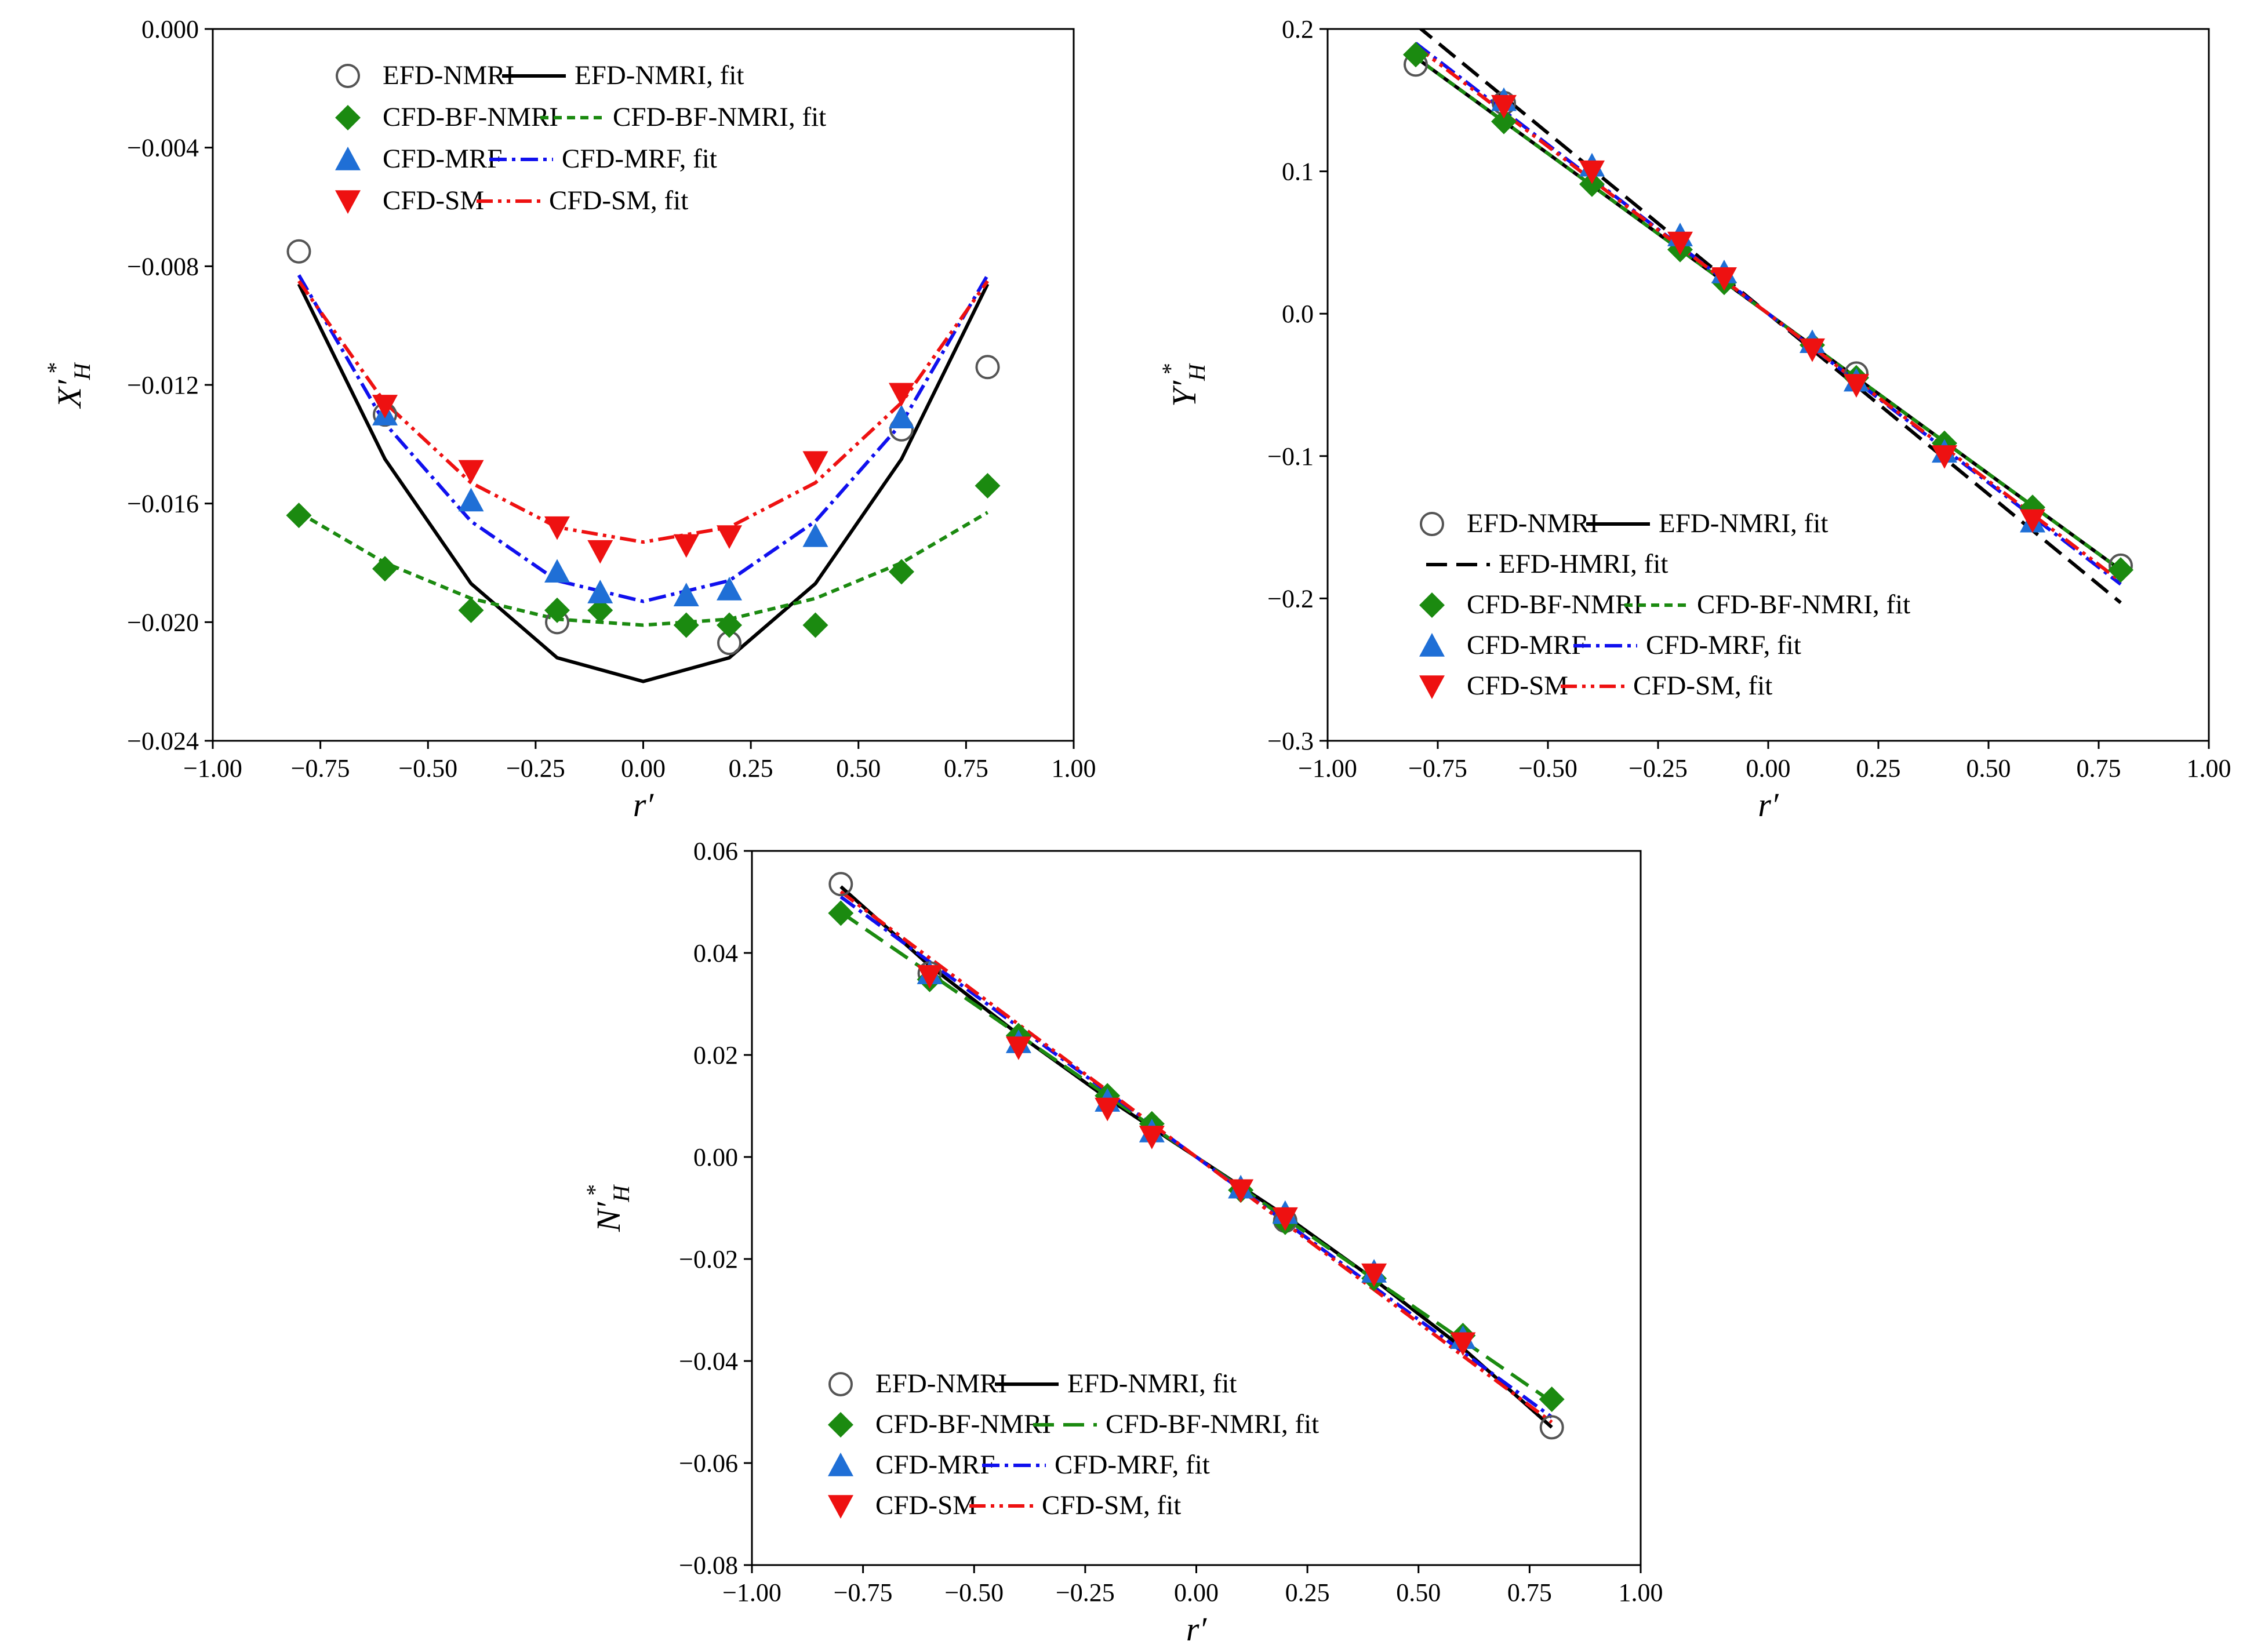 The image size is (2261, 1652). What do you see at coordinates (715, 1055) in the screenshot?
I see `y-tick-label: 0.02` at bounding box center [715, 1055].